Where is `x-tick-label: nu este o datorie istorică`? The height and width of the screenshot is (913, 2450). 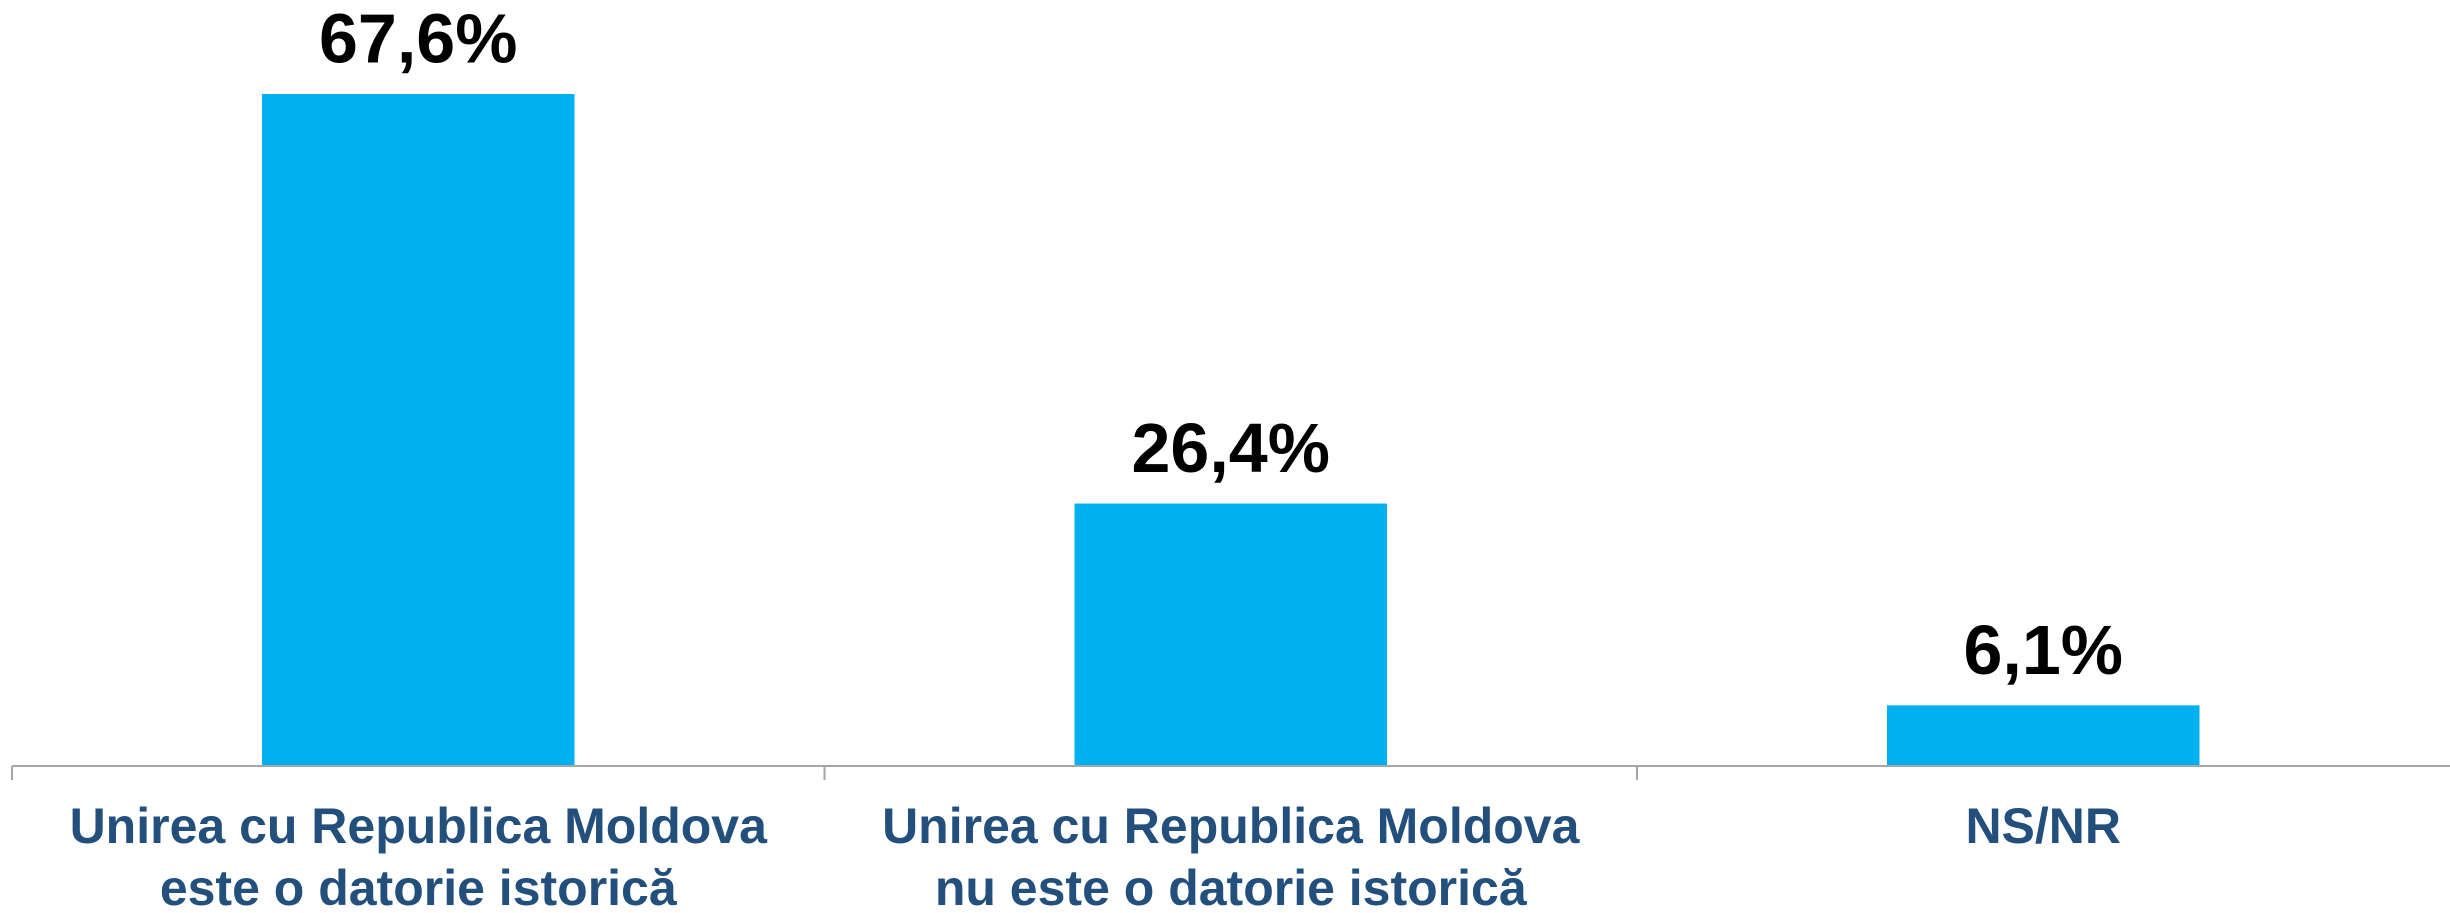
x-tick-label: nu este o datorie istorică is located at coordinates (1231, 886).